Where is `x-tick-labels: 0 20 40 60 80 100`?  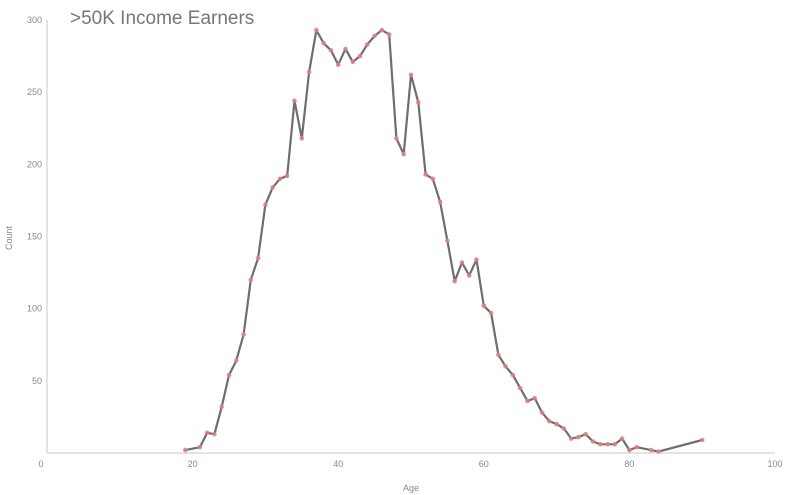 x-tick-labels: 0 20 40 60 80 100 is located at coordinates (410, 464).